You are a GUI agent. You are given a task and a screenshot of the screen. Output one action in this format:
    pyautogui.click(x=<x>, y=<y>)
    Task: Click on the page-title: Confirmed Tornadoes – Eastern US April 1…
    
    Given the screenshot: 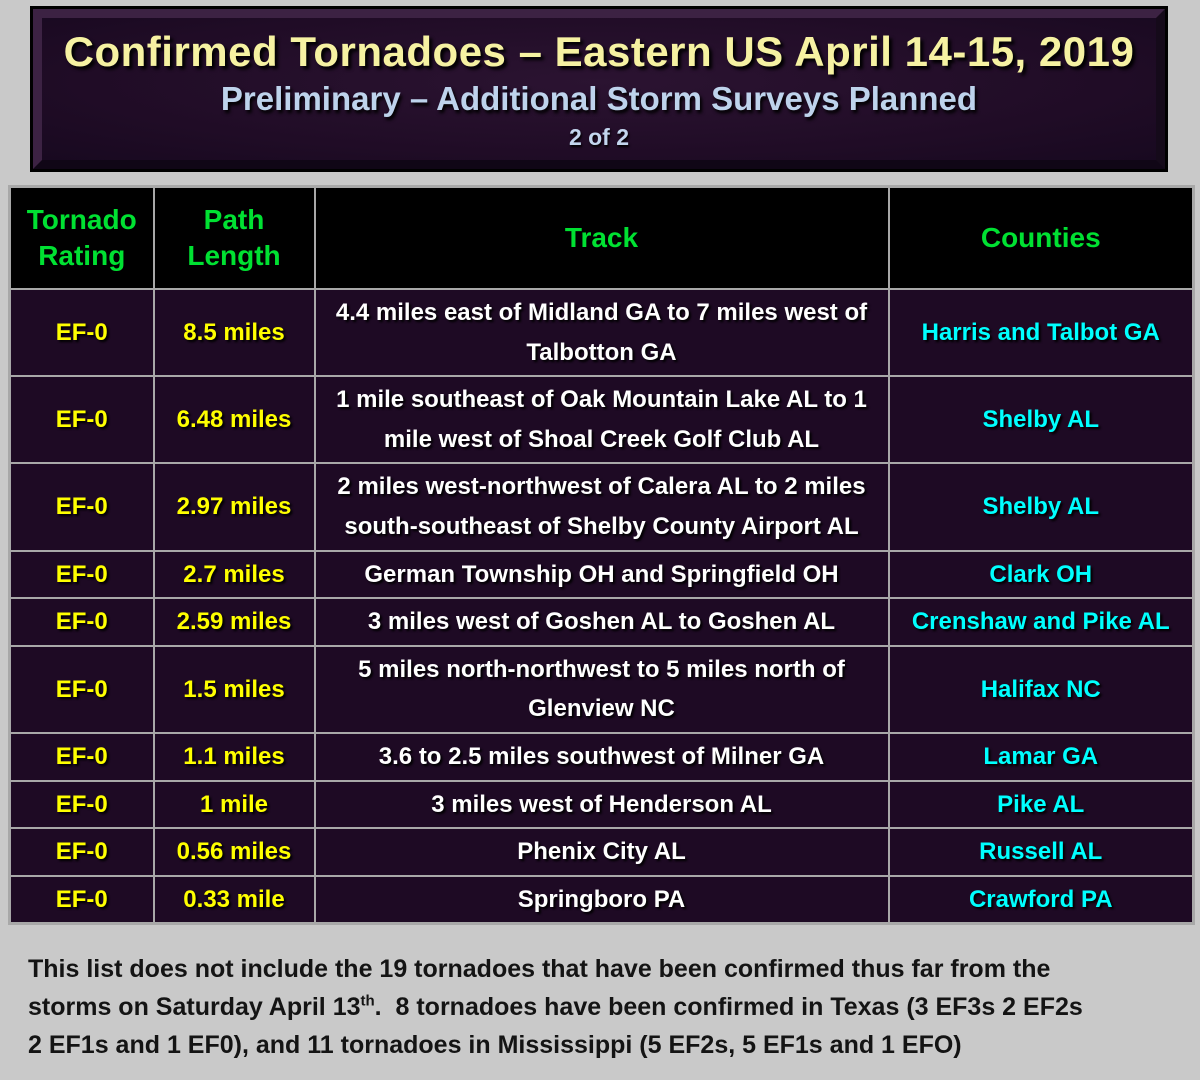 What is the action you would take?
    pyautogui.click(x=599, y=51)
    